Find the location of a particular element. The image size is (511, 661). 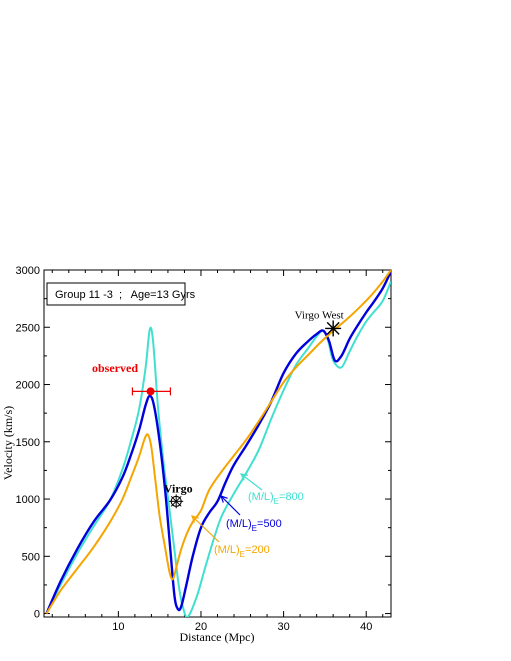

observed-label: observed is located at coordinates (115, 368).